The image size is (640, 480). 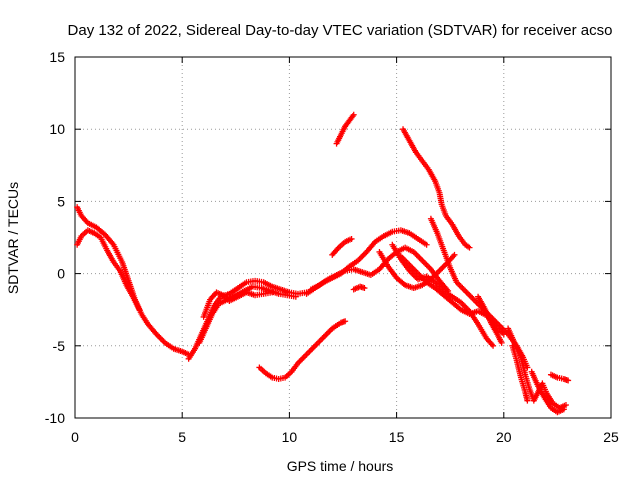 What do you see at coordinates (504, 437) in the screenshot?
I see `x-tick-label: 20` at bounding box center [504, 437].